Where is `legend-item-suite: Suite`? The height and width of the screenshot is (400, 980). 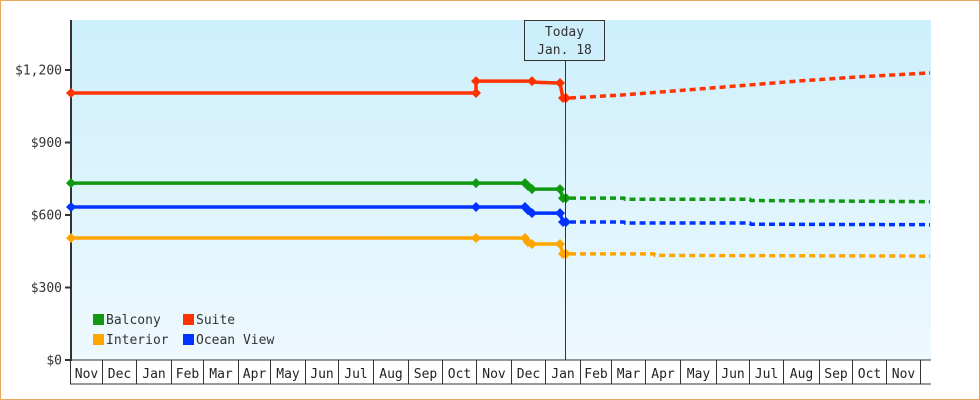 legend-item-suite: Suite is located at coordinates (209, 320).